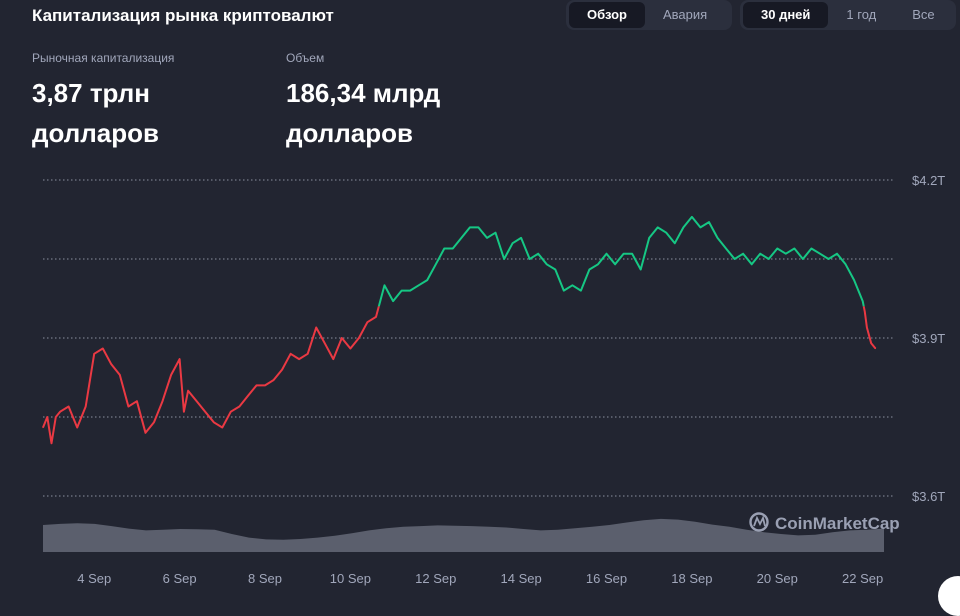 Image resolution: width=960 pixels, height=616 pixels. I want to click on x-tick-label: 4 Sep, so click(94, 578).